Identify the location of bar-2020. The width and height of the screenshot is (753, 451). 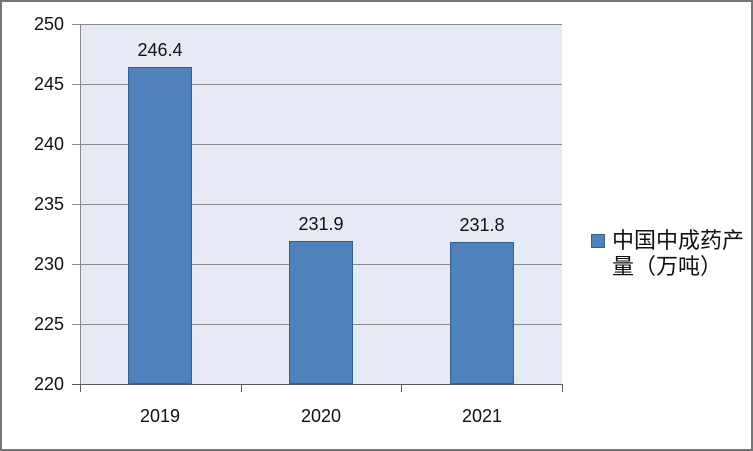
(321, 312).